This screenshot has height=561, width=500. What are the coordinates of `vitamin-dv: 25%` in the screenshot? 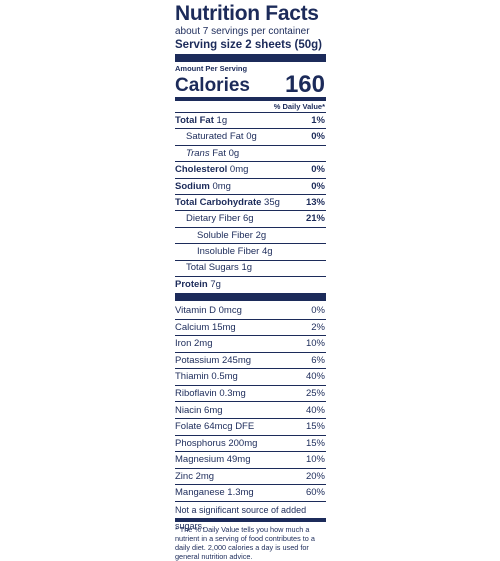 It's located at (315, 393).